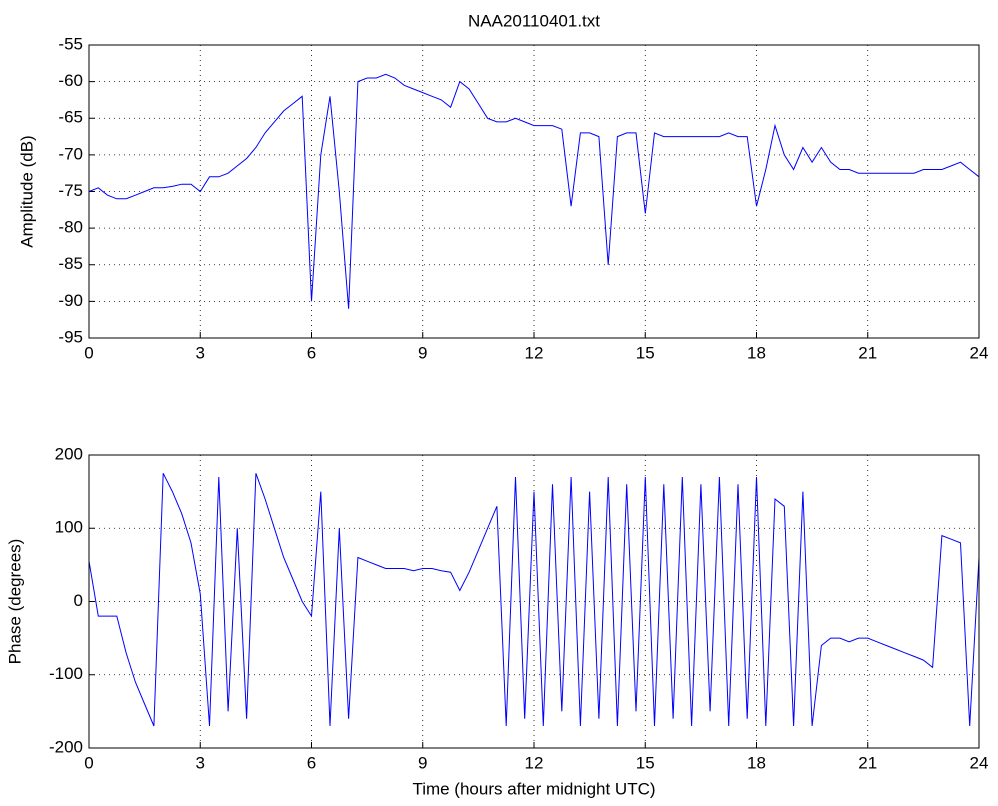  Describe the element at coordinates (70, 153) in the screenshot. I see `y-tick-label: -70` at that location.